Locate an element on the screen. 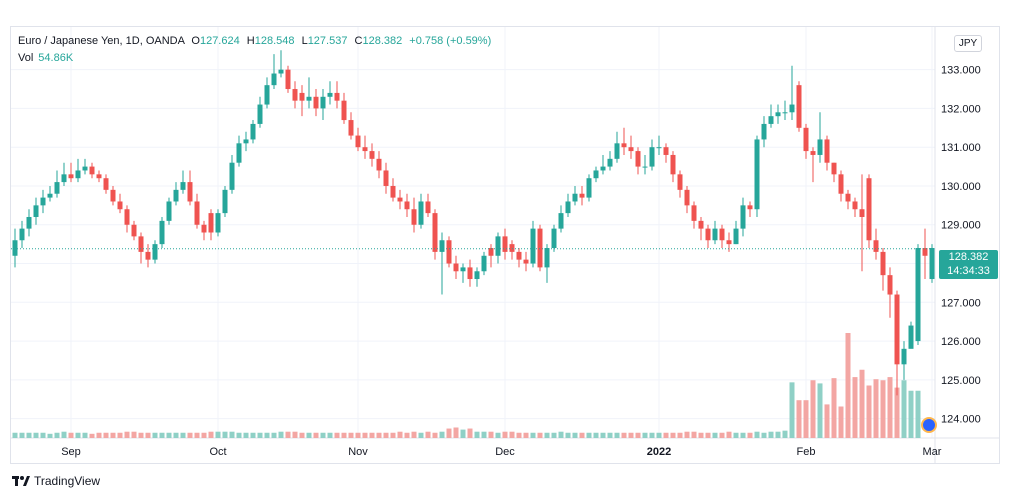 The image size is (1012, 501). symbol-title: Euro / Japanese Yen, 1D, OANDA is located at coordinates (101, 41).